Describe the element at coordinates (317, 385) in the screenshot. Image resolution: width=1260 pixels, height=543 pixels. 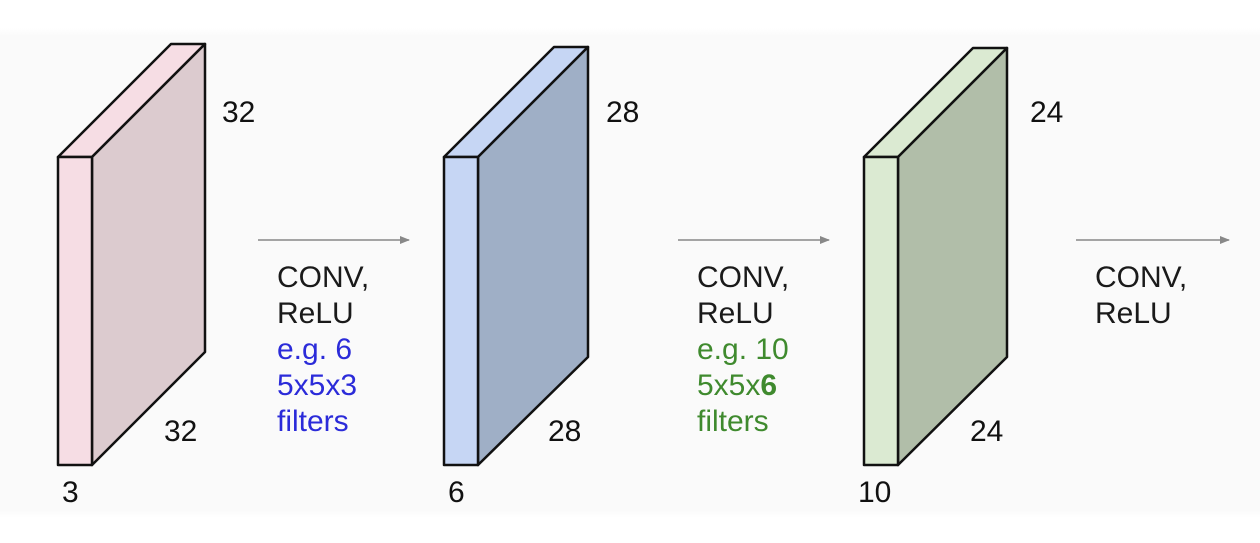
I see `operation-1-note-line-2-prefix: 5x5x3` at that location.